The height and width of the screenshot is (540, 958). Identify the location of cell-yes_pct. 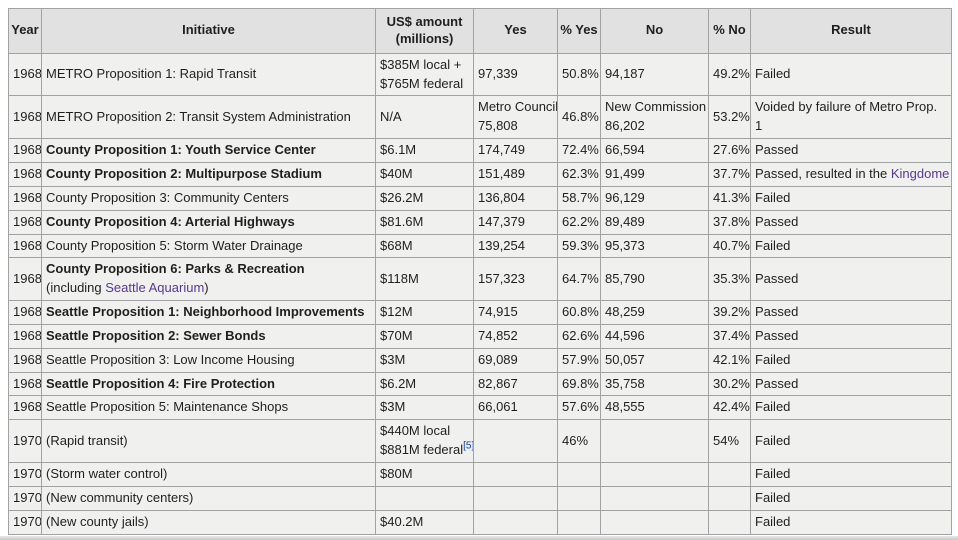
(579, 498).